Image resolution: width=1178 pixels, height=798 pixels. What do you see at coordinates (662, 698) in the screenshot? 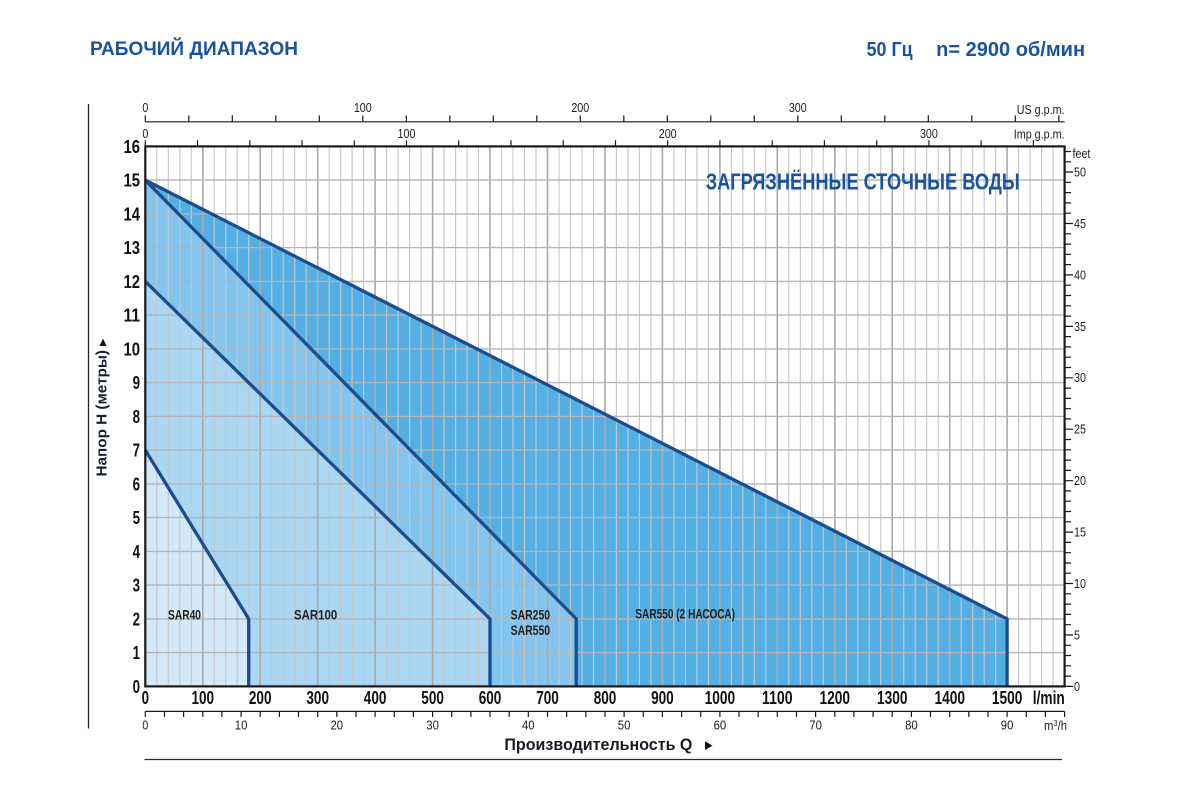
I see `svg-text: 900` at bounding box center [662, 698].